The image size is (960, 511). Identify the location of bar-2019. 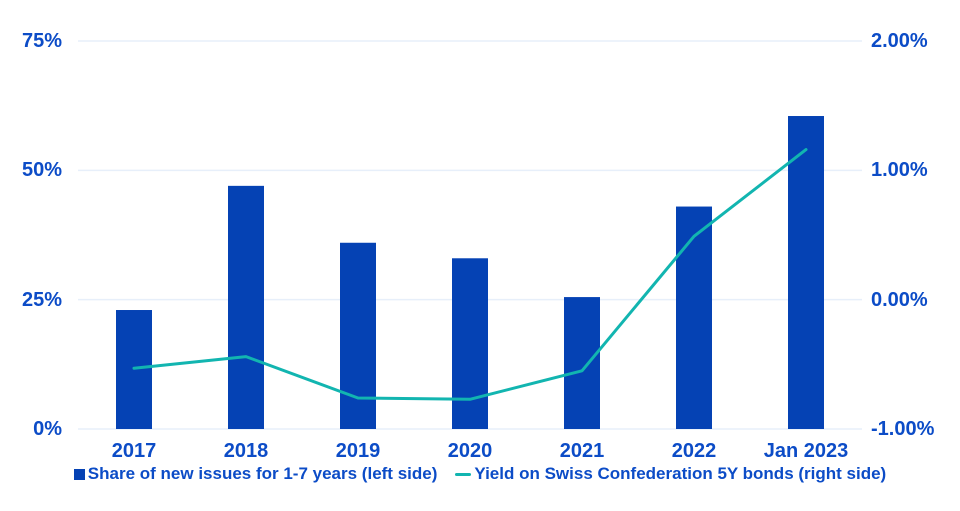
(358, 335).